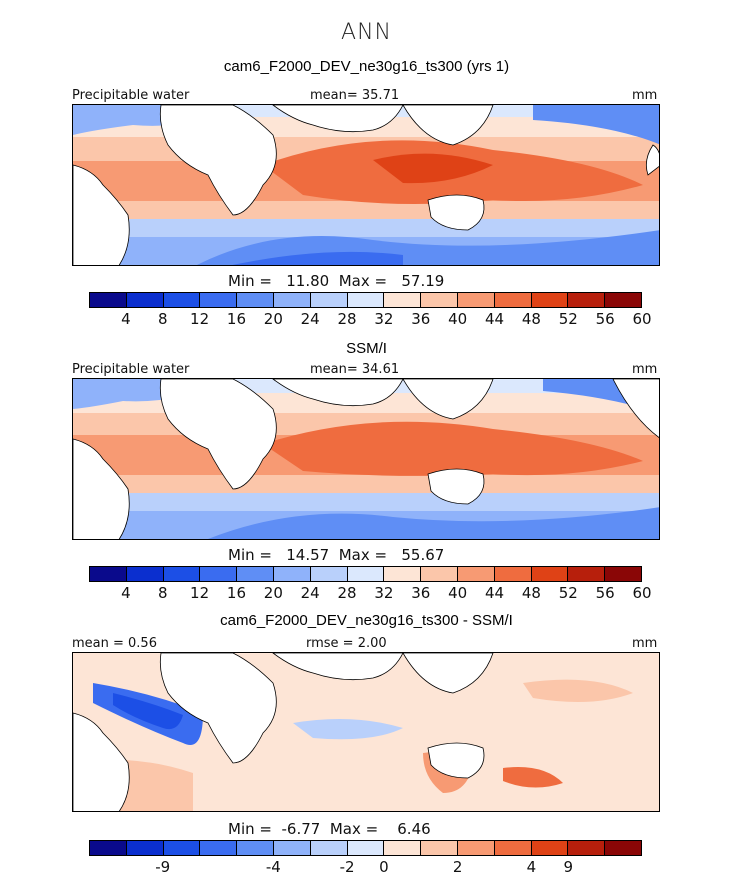 This screenshot has width=733, height=878. Describe the element at coordinates (645, 643) in the screenshot. I see `panel3-units-label: mm` at that location.